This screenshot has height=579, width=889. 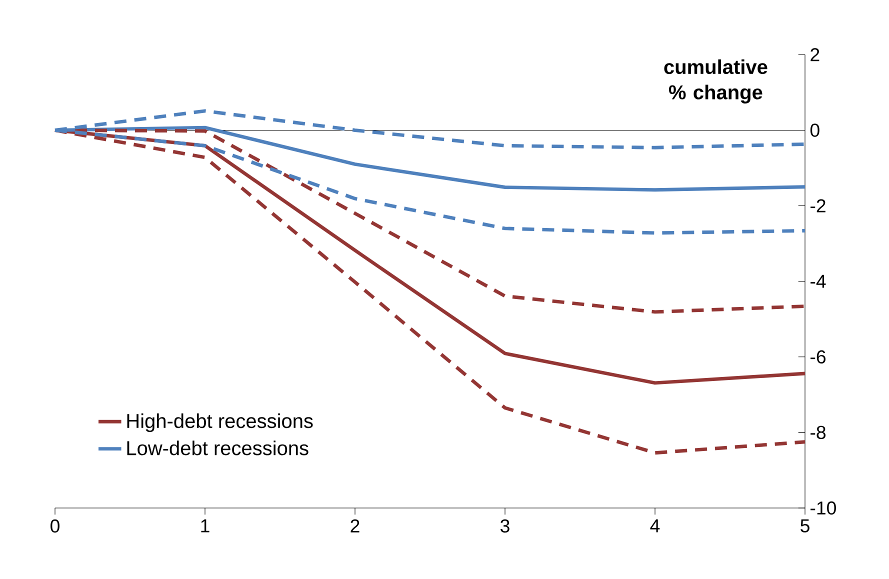 What do you see at coordinates (818, 281) in the screenshot?
I see `y-tick-label: -4` at bounding box center [818, 281].